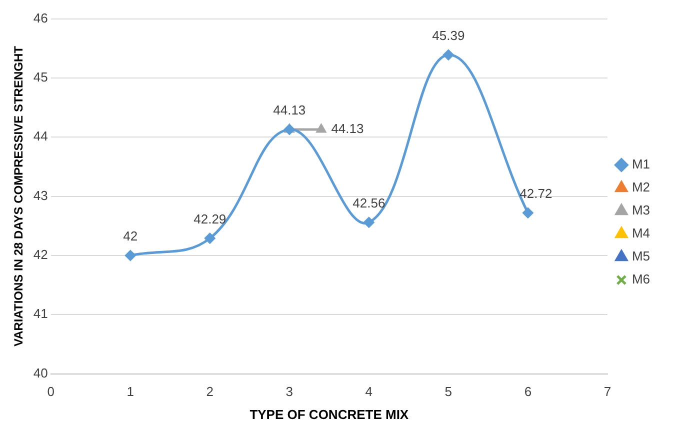  Describe the element at coordinates (448, 392) in the screenshot. I see `x-tick-label: 5` at that location.